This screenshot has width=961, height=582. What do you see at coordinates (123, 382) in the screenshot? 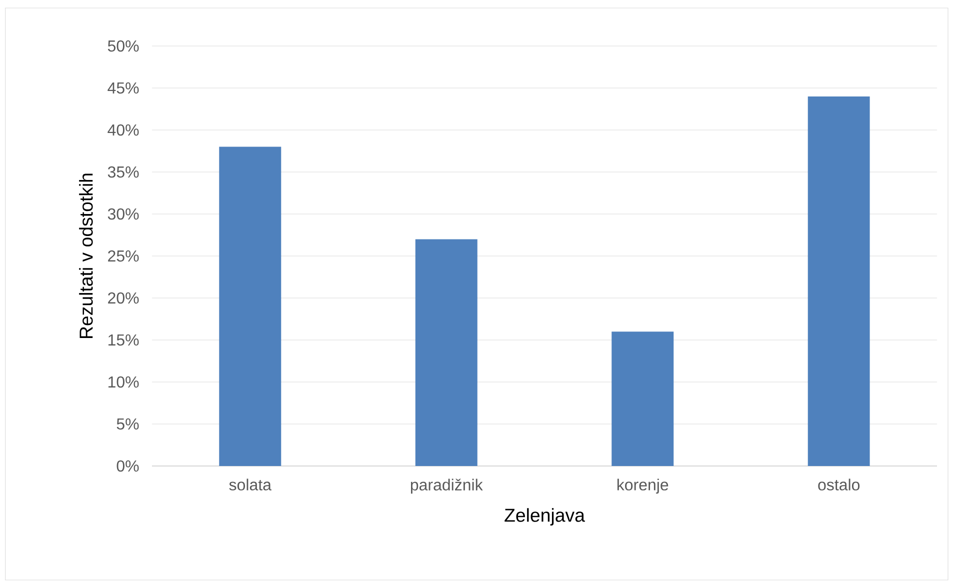
I see `y-tick-label: 10%` at bounding box center [123, 382].